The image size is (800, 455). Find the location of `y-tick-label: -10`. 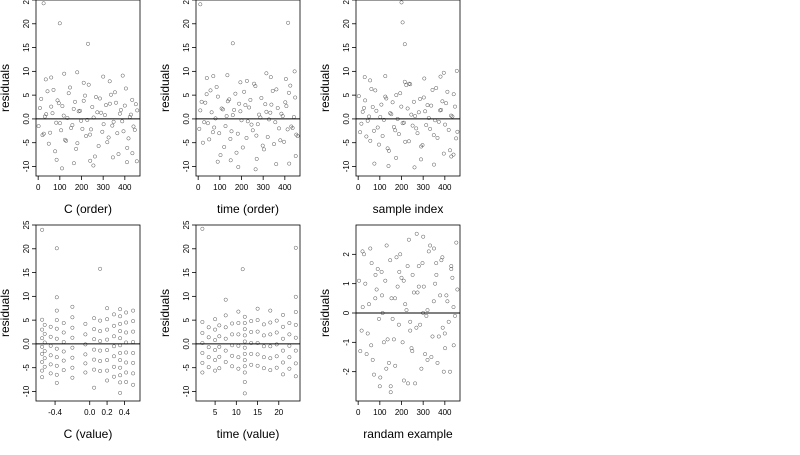

y-tick-label: -10 is located at coordinates (186, 166).